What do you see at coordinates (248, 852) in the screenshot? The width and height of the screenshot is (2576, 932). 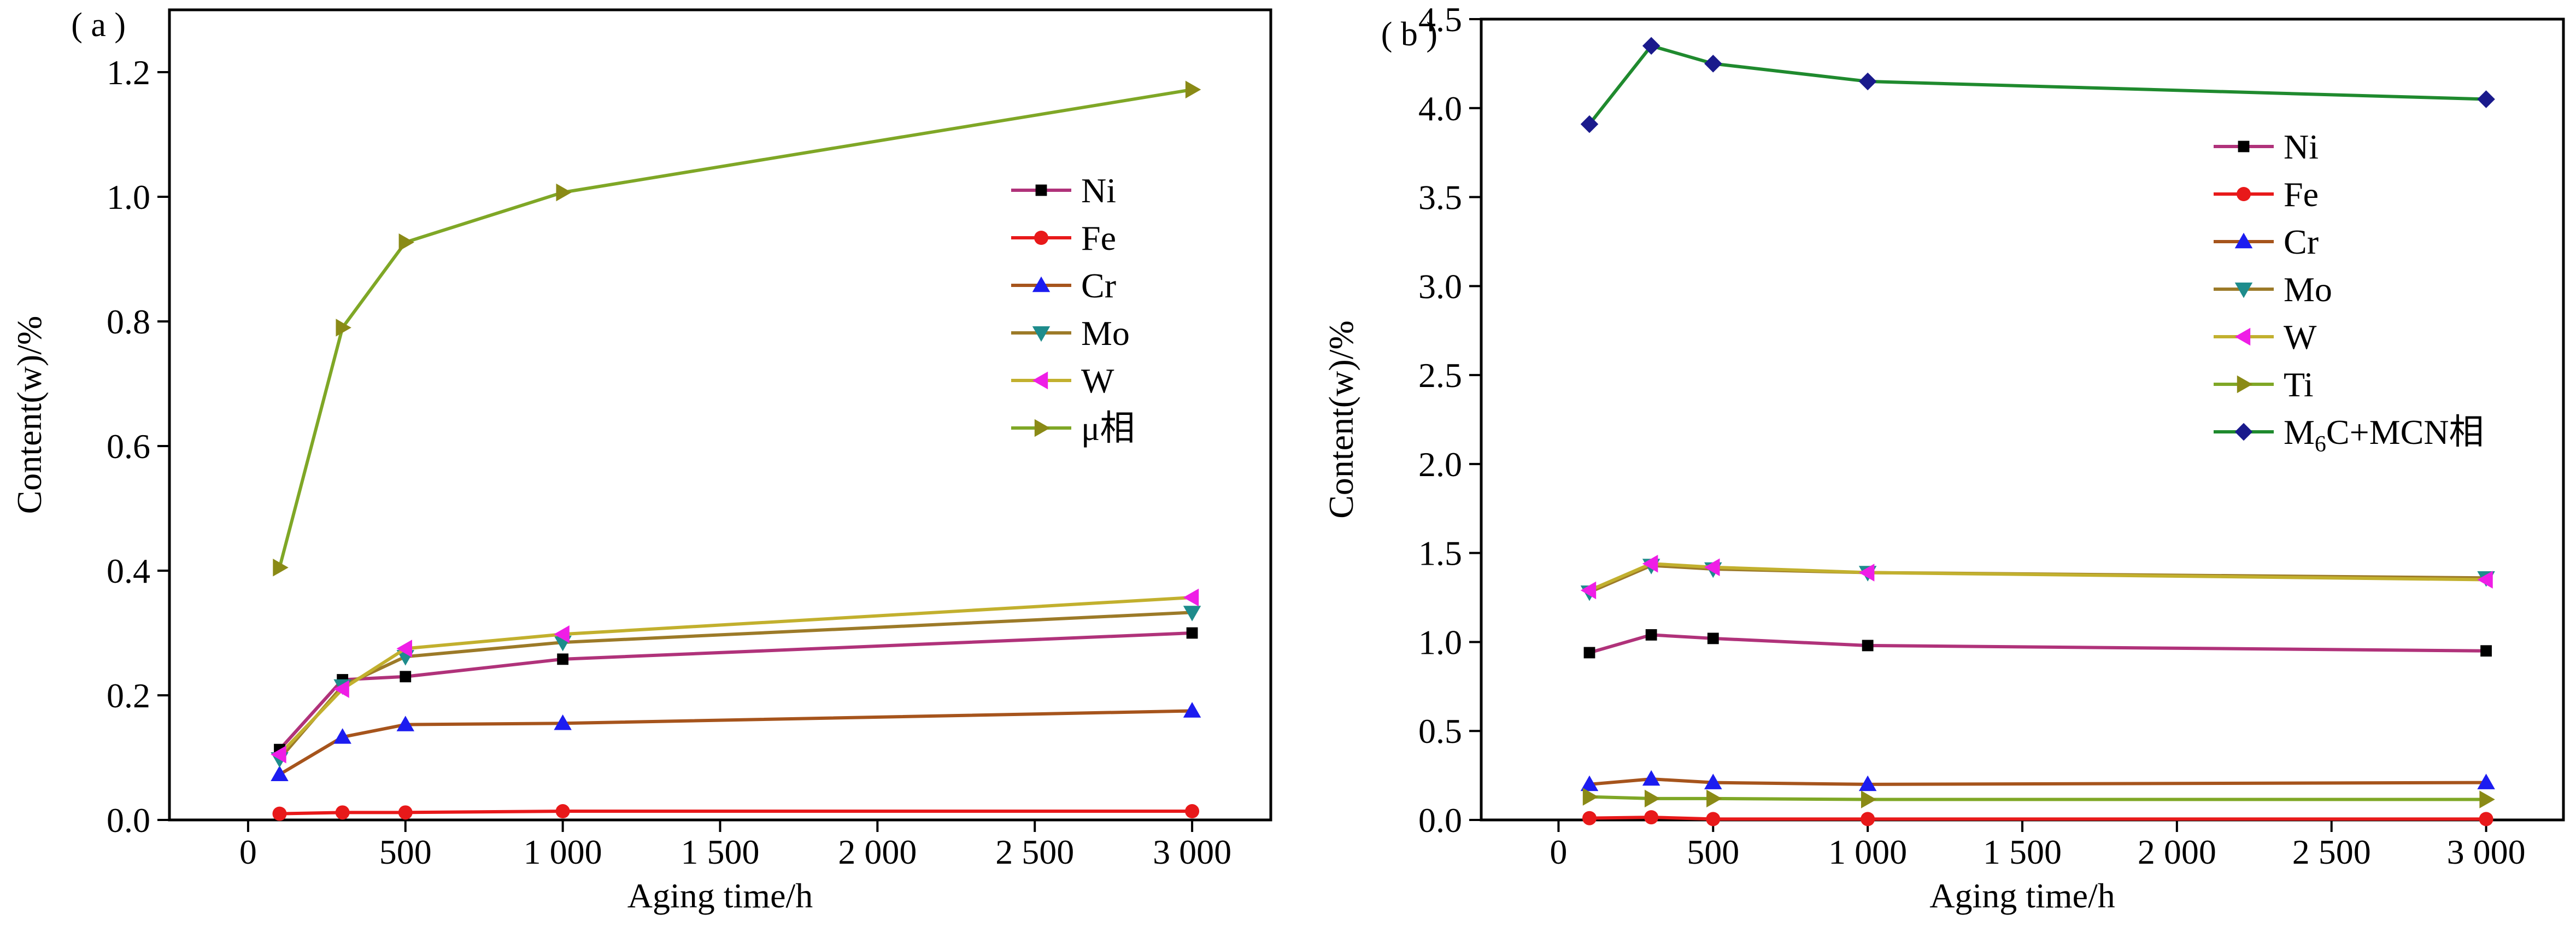 I see `x-tick-label: 0` at bounding box center [248, 852].